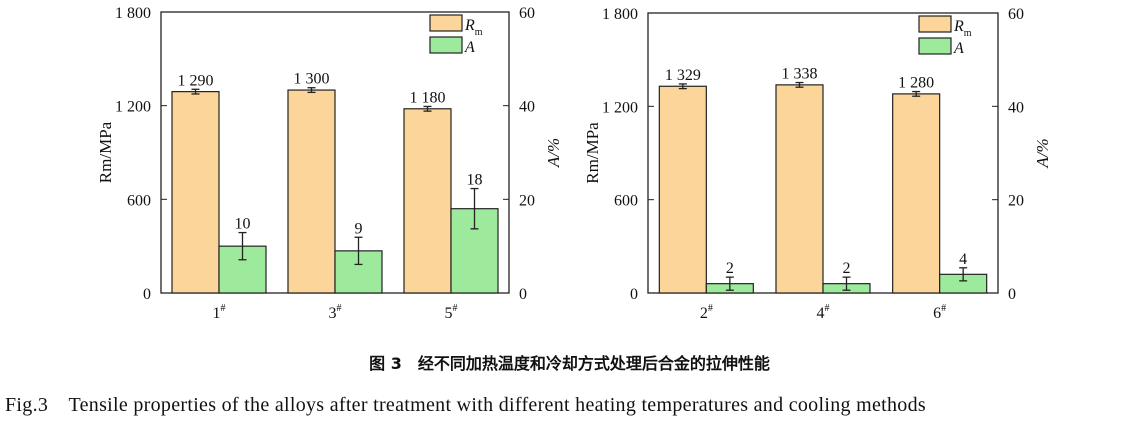 The width and height of the screenshot is (1139, 421). I want to click on data-label: 18, so click(475, 180).